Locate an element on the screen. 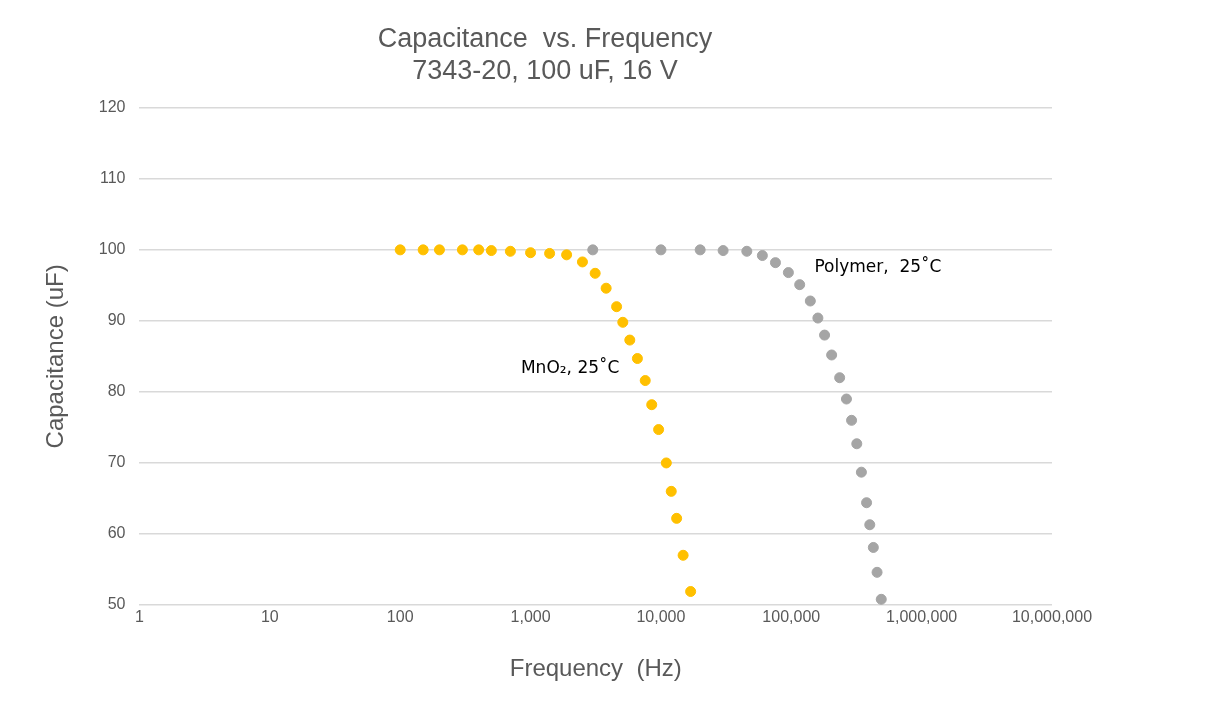  y-tick-label: 100 is located at coordinates (112, 249).